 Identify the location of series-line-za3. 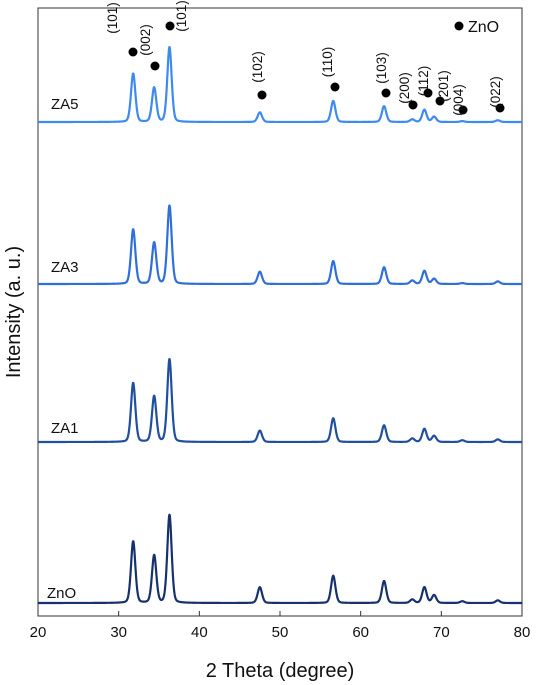
(280, 245).